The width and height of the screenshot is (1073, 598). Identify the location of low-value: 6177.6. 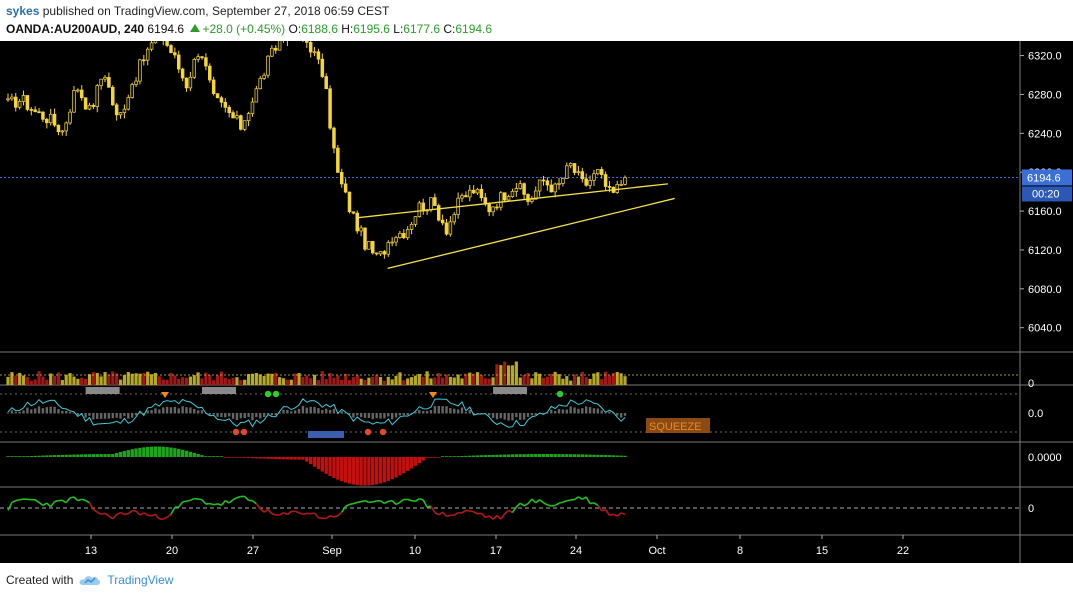
(421, 29).